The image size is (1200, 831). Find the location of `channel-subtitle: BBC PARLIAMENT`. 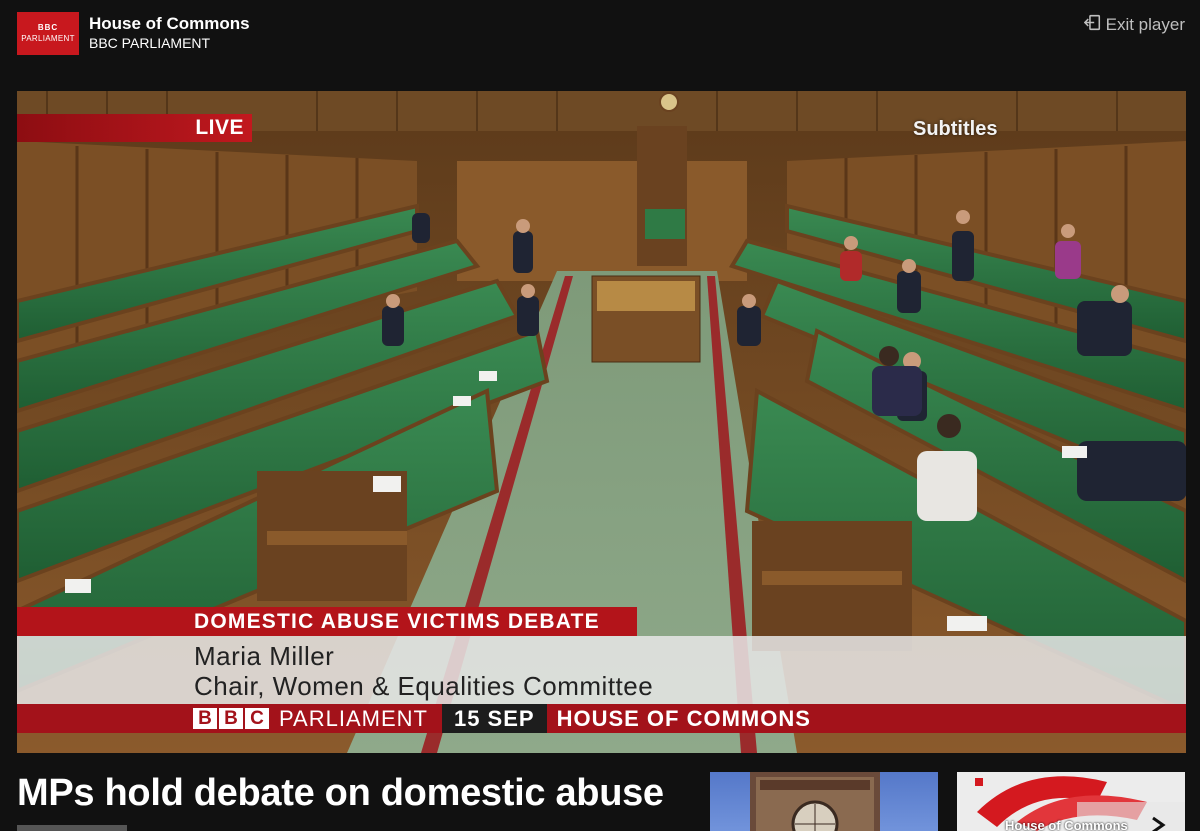

channel-subtitle: BBC PARLIAMENT is located at coordinates (150, 43).